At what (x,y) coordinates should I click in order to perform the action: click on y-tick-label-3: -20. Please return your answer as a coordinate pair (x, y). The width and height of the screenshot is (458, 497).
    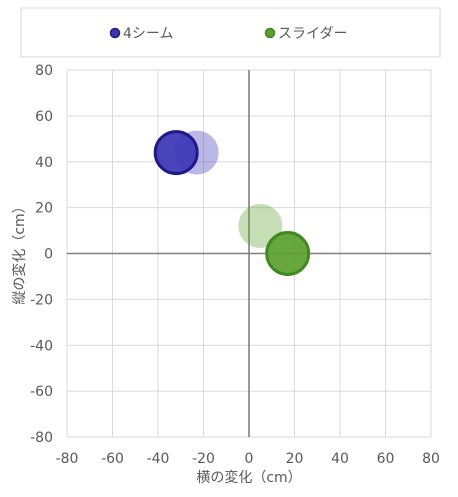
    Looking at the image, I should click on (41, 300).